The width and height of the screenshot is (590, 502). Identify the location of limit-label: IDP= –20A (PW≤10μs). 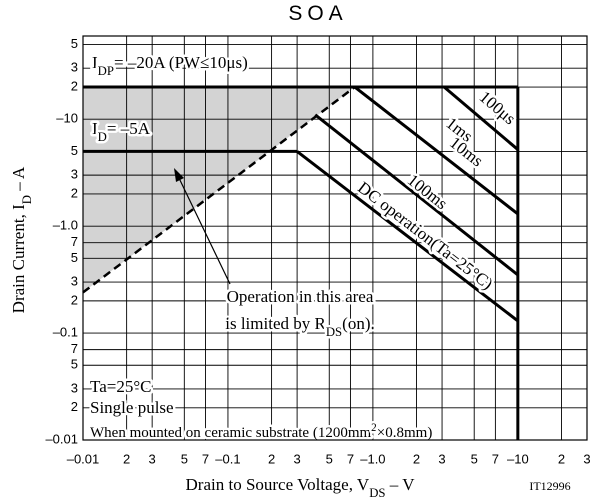
(170, 65).